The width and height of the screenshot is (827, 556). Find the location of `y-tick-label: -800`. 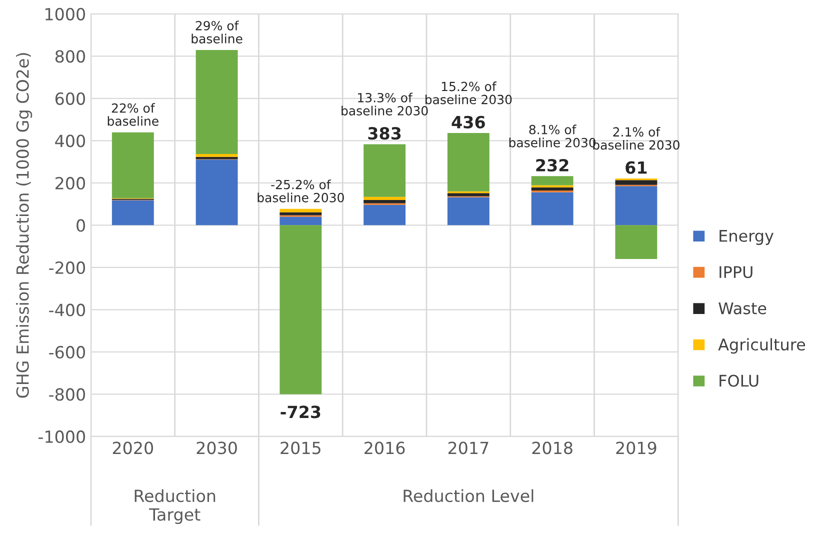

y-tick-label: -800 is located at coordinates (67, 394).